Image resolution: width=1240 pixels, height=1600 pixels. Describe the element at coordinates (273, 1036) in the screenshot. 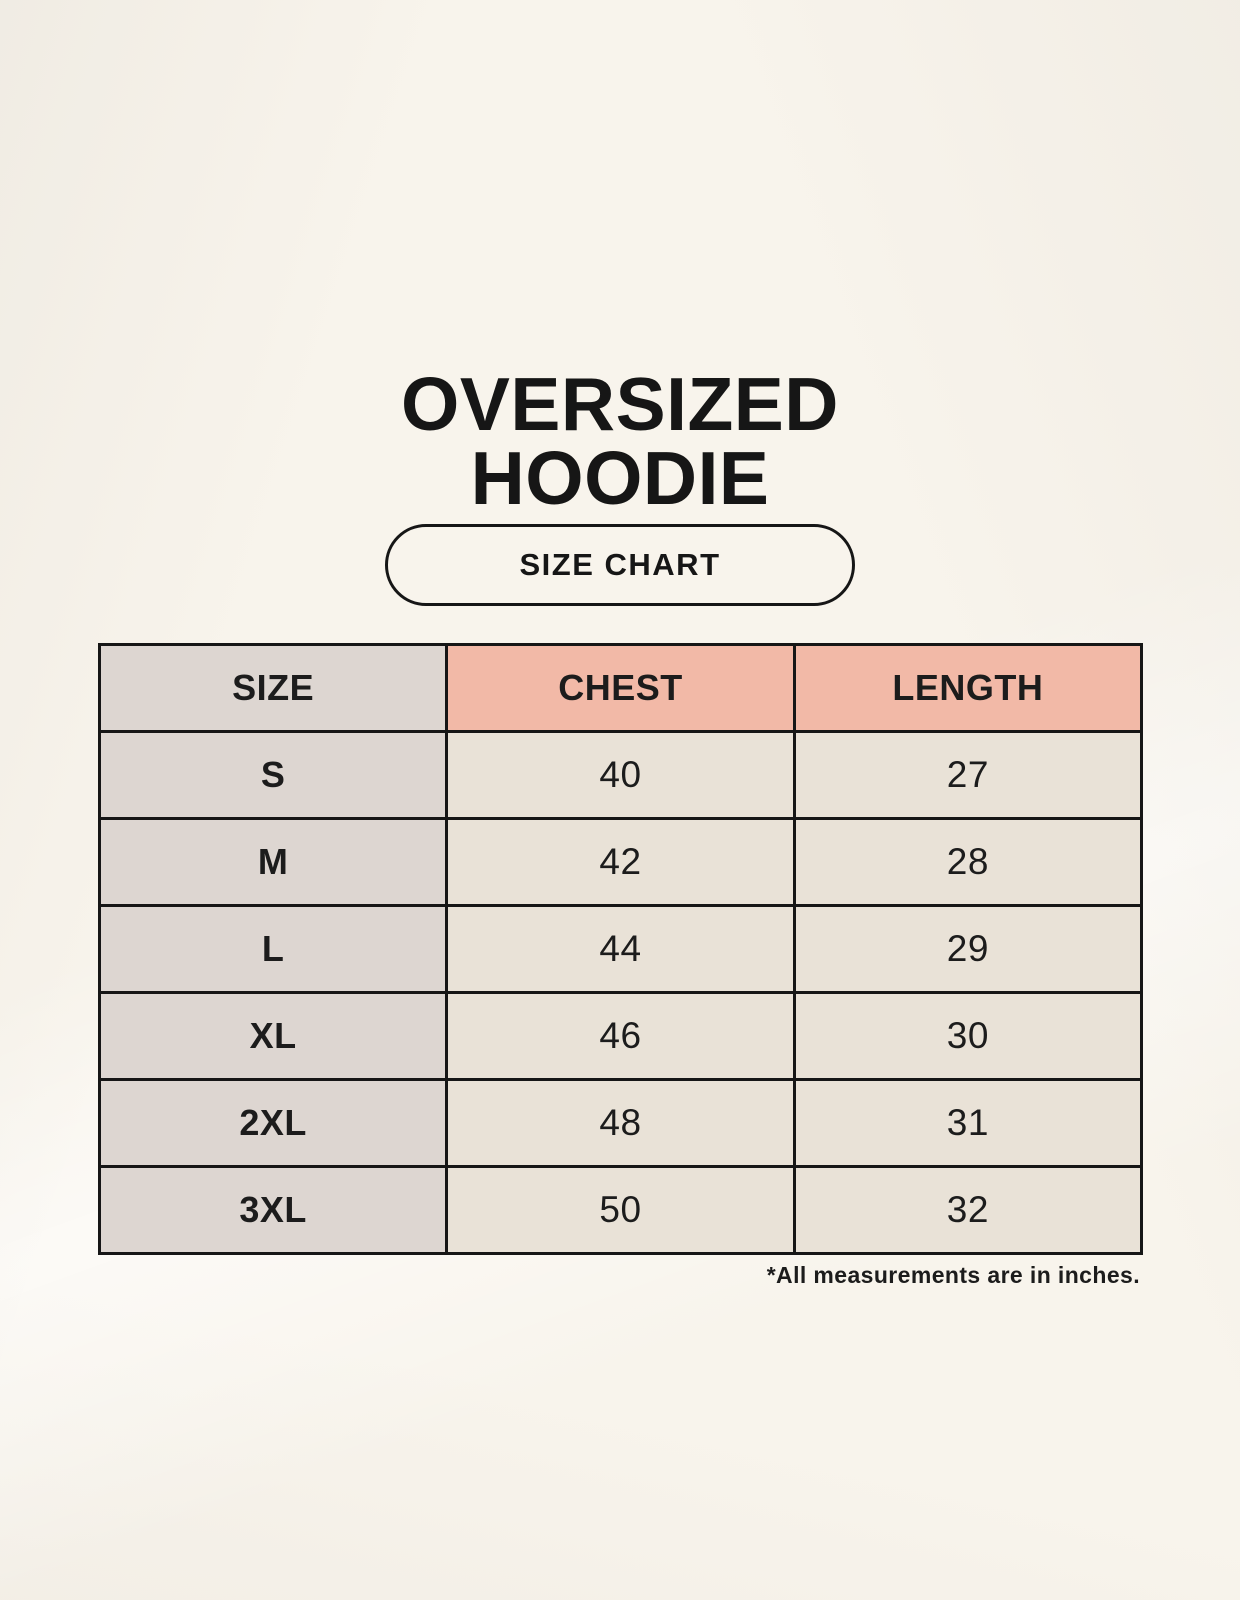

I see `size-label-cell: XL` at that location.